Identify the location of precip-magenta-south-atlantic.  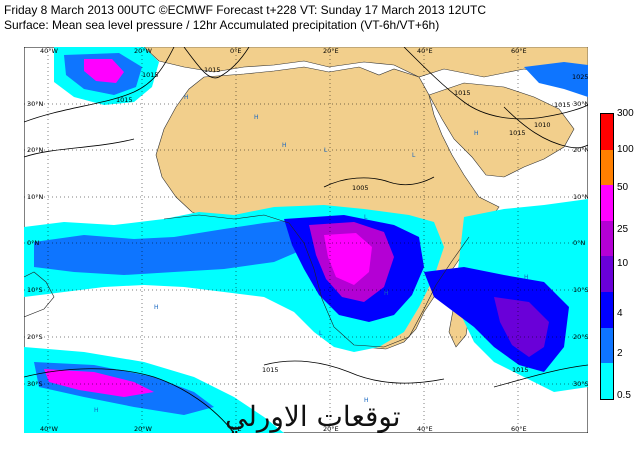
(99, 383).